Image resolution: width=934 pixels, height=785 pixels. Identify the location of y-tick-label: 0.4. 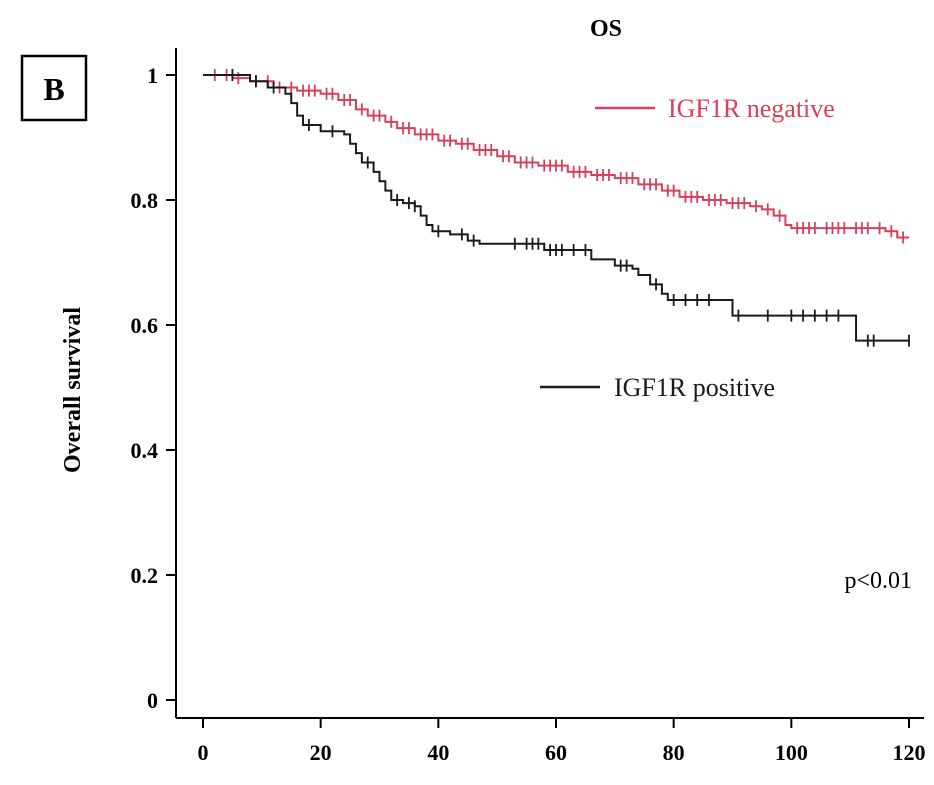
(145, 450).